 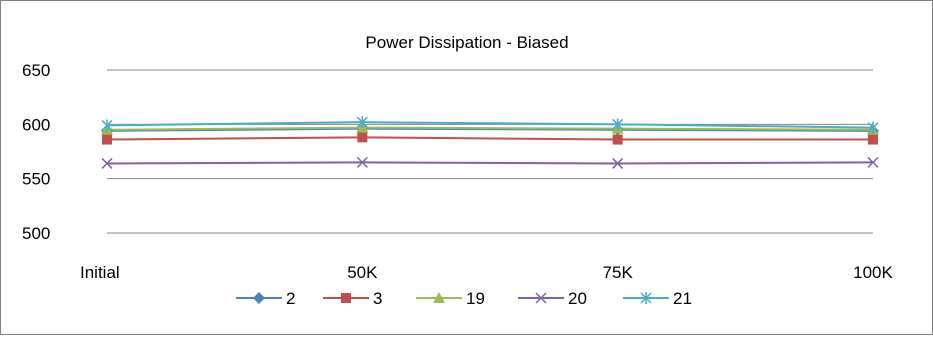 I want to click on legend-label-3: 3, so click(x=377, y=298).